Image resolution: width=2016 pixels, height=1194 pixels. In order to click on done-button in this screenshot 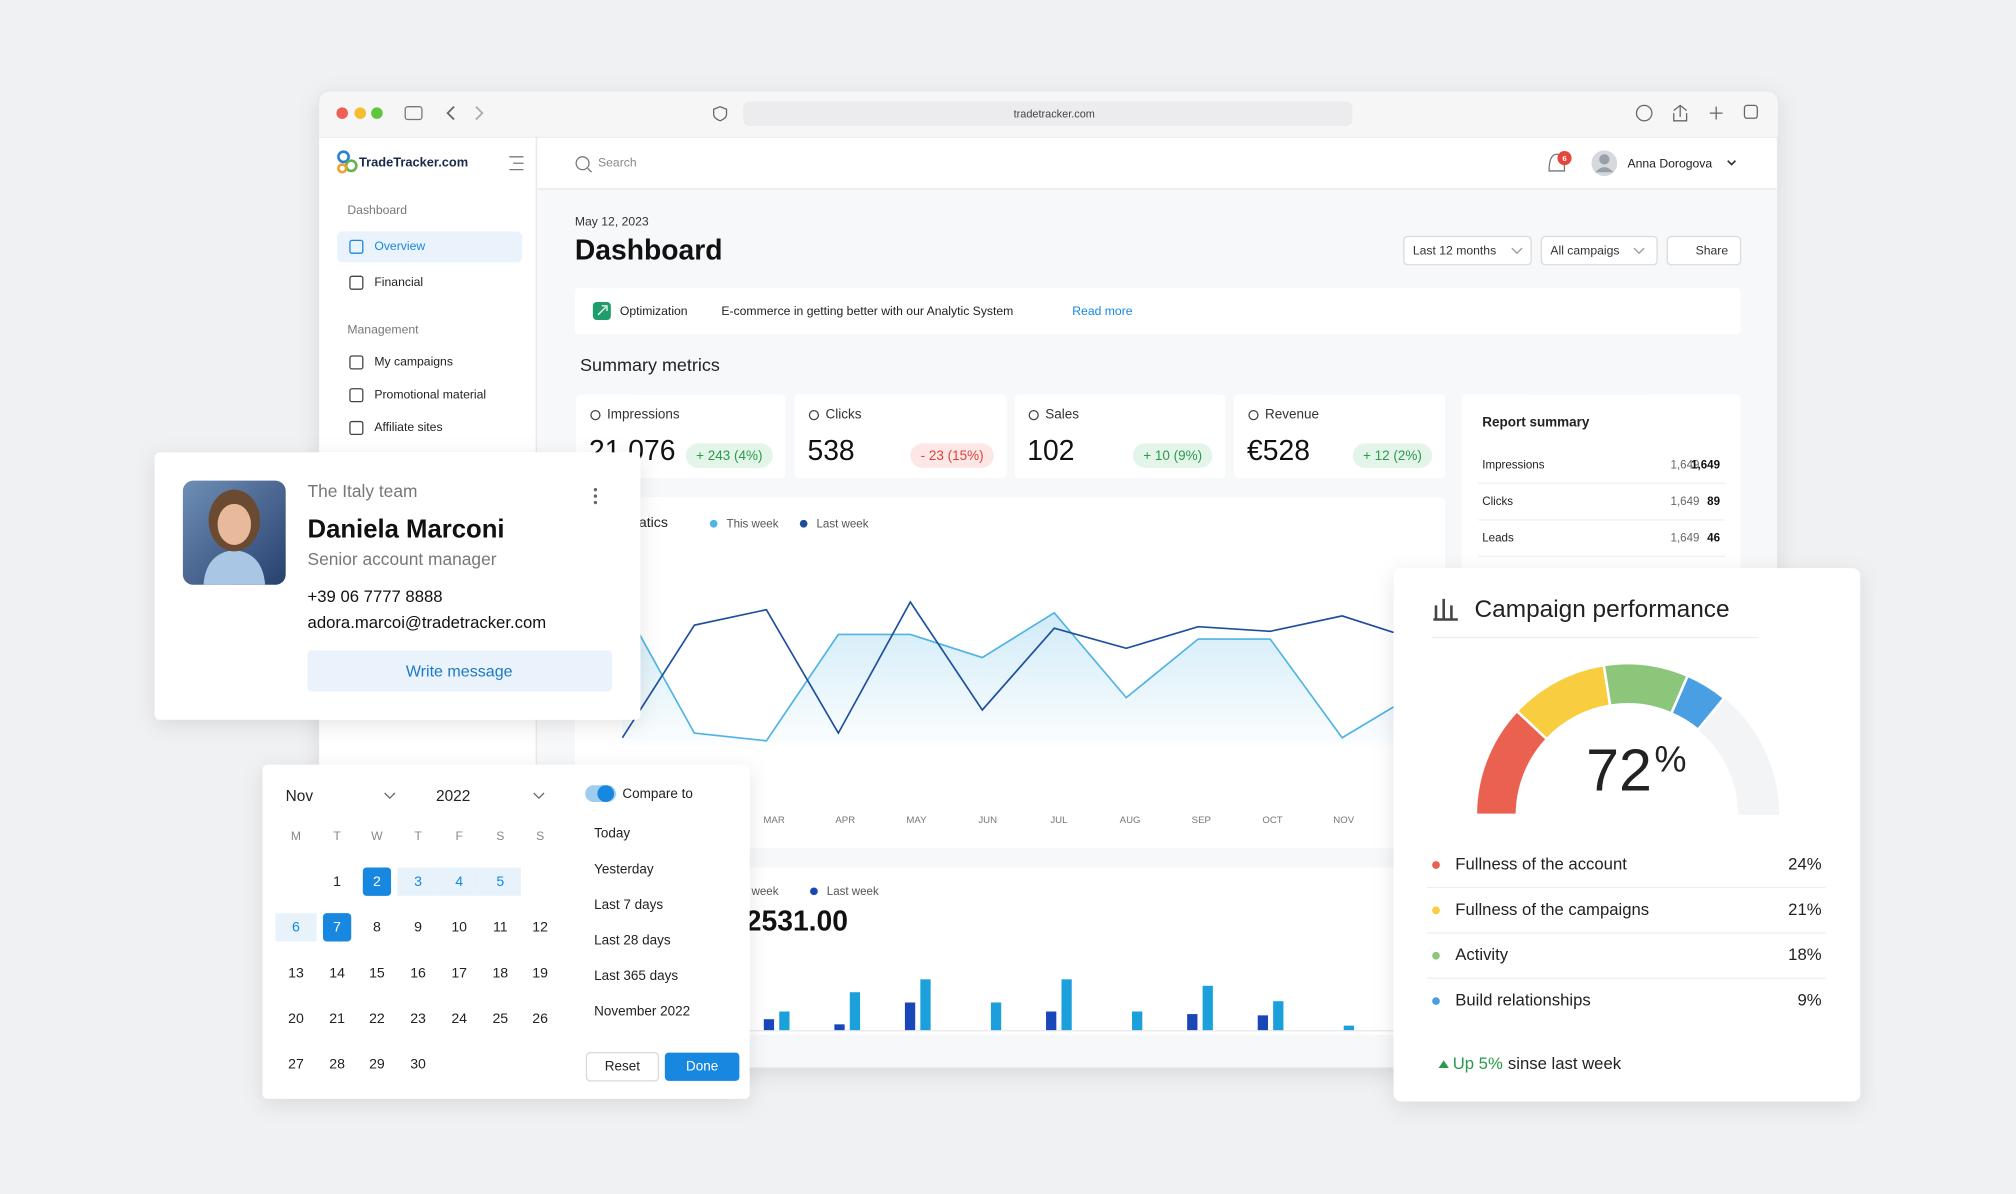, I will do `click(702, 1066)`.